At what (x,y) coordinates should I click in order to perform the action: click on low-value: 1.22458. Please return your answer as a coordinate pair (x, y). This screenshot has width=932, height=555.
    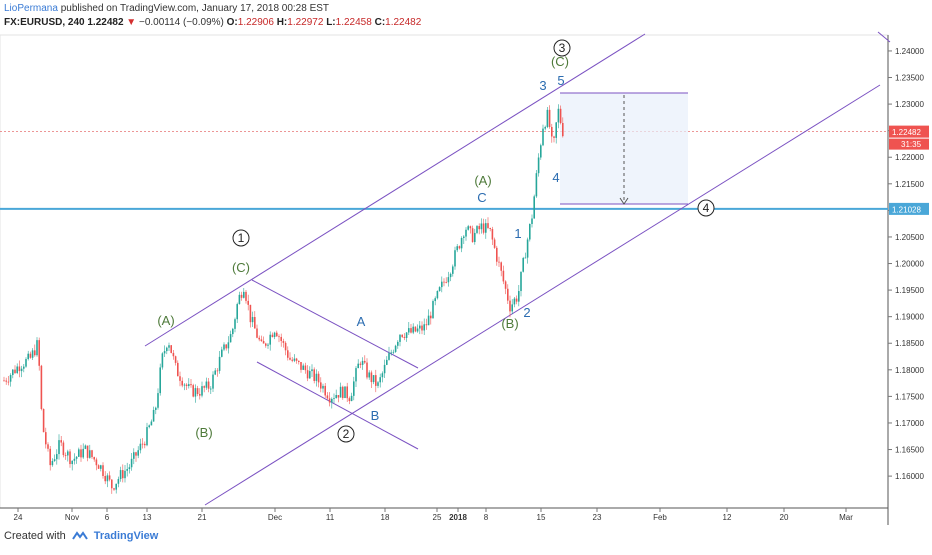
    Looking at the image, I should click on (353, 22).